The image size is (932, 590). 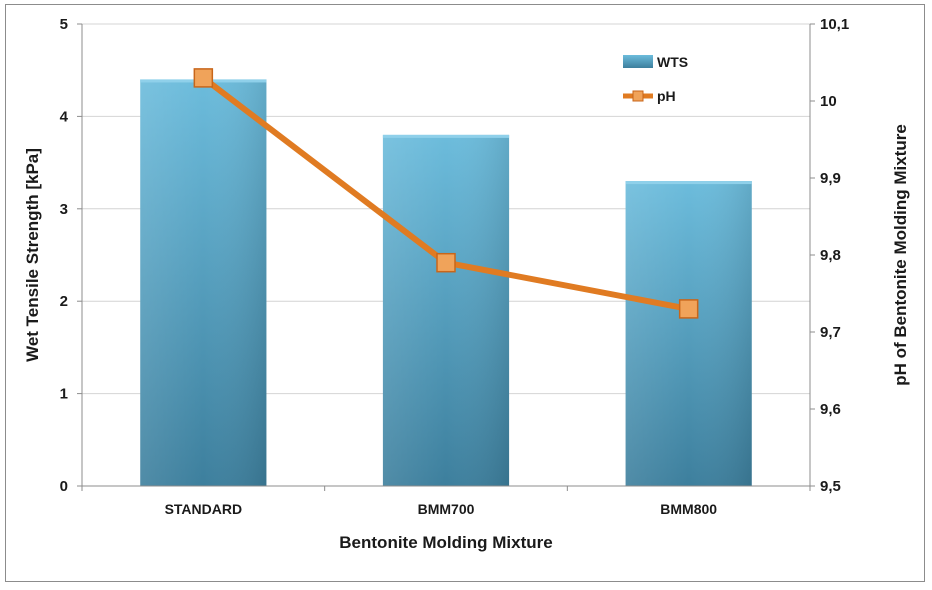 I want to click on left-tick-label: 5, so click(x=64, y=24).